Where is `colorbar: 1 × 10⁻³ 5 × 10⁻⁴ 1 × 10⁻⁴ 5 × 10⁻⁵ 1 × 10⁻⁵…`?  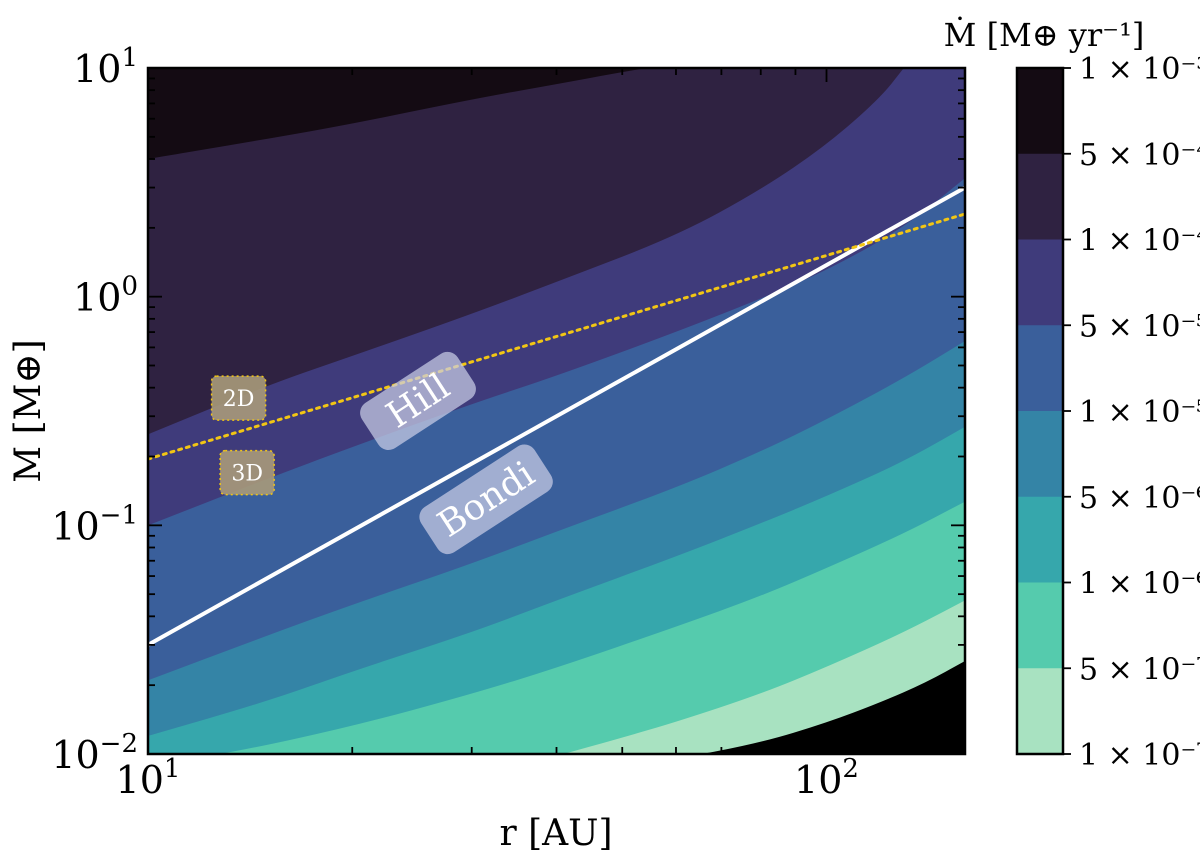 colorbar: 1 × 10⁻³ 5 × 10⁻⁴ 1 × 10⁻⁴ 5 × 10⁻⁵ 1 × 10⁻⁵… is located at coordinates (1107, 412).